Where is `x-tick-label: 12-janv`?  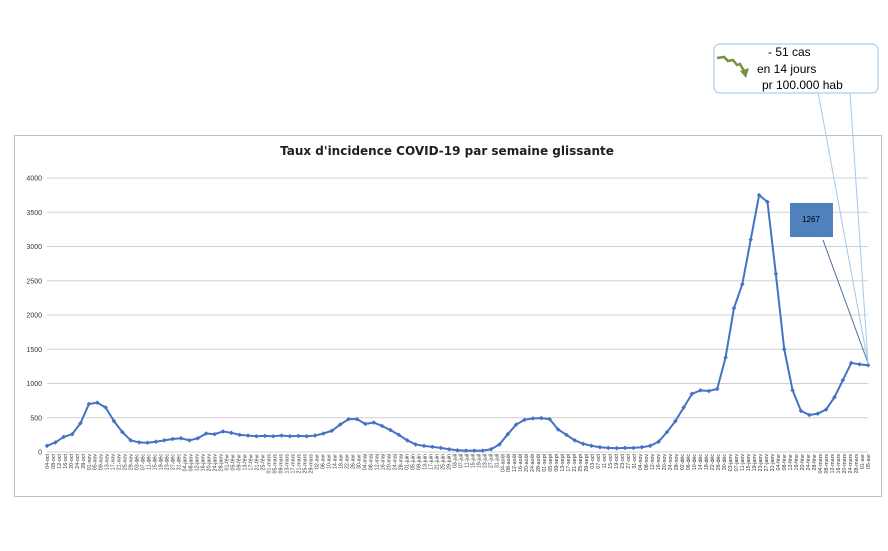
x-tick-label: 12-janv is located at coordinates (198, 463).